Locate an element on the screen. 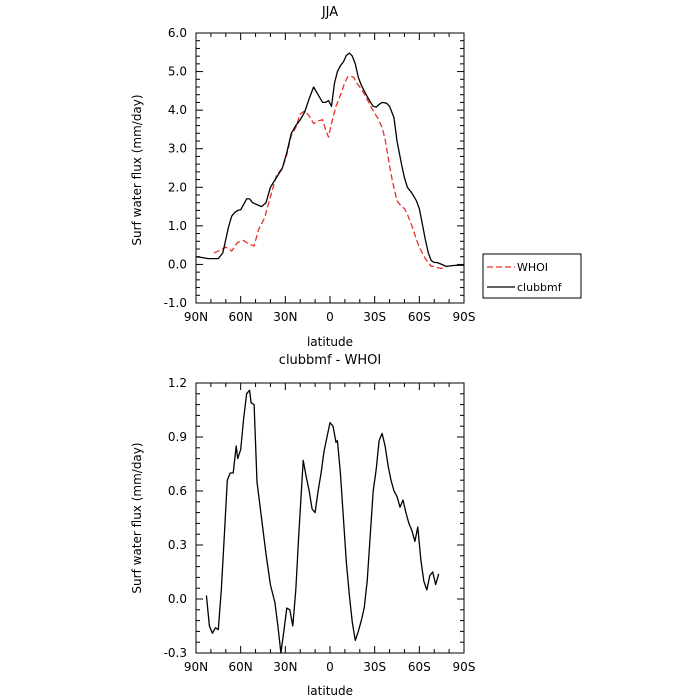 This screenshot has width=700, height=700. y-tick-label: 0.9 is located at coordinates (177, 437).